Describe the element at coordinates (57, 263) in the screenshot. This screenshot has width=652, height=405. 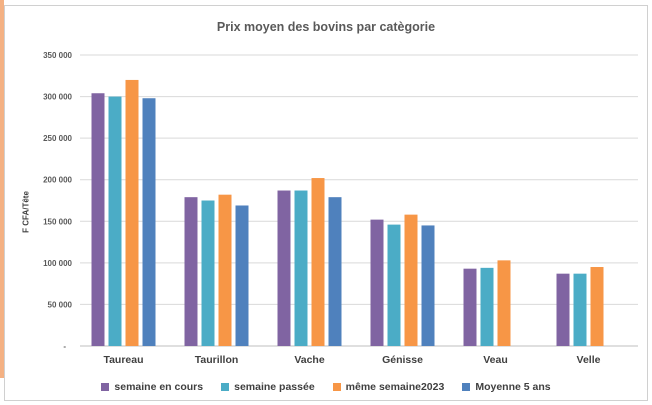
I see `y-tick-label: 100 000` at that location.